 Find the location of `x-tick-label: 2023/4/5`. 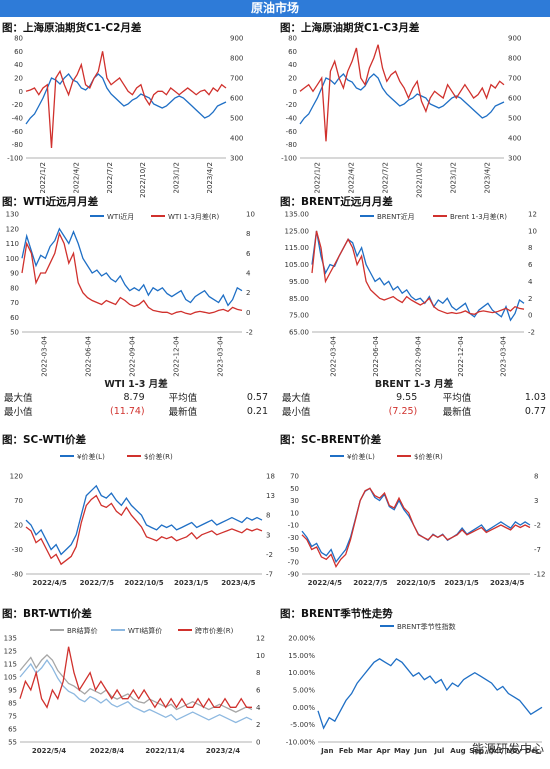

x-tick-label: 2023/4/5 is located at coordinates (238, 583).